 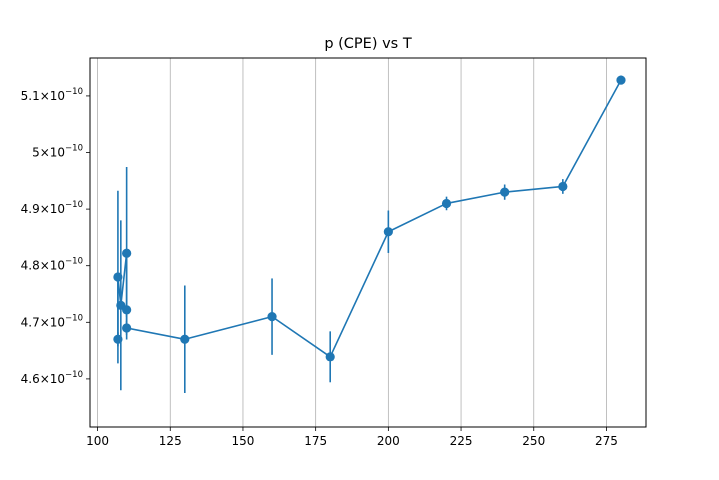 I want to click on y-tick-label: 4.6×10⁻¹⁰, so click(x=52, y=378).